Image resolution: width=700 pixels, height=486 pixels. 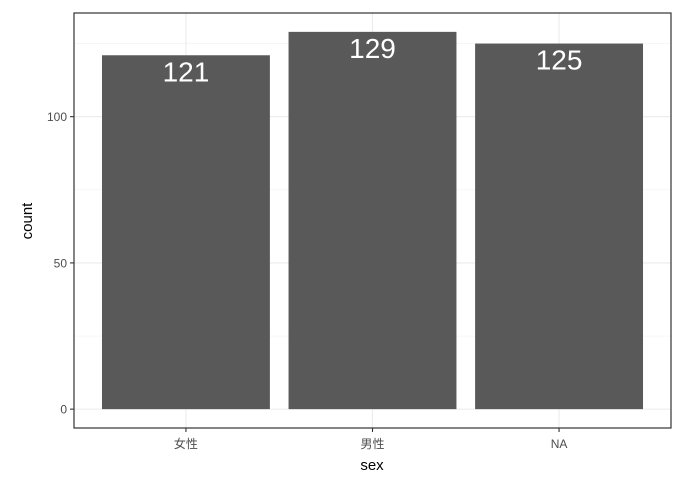 I want to click on y-tick-label: 0, so click(x=63, y=410).